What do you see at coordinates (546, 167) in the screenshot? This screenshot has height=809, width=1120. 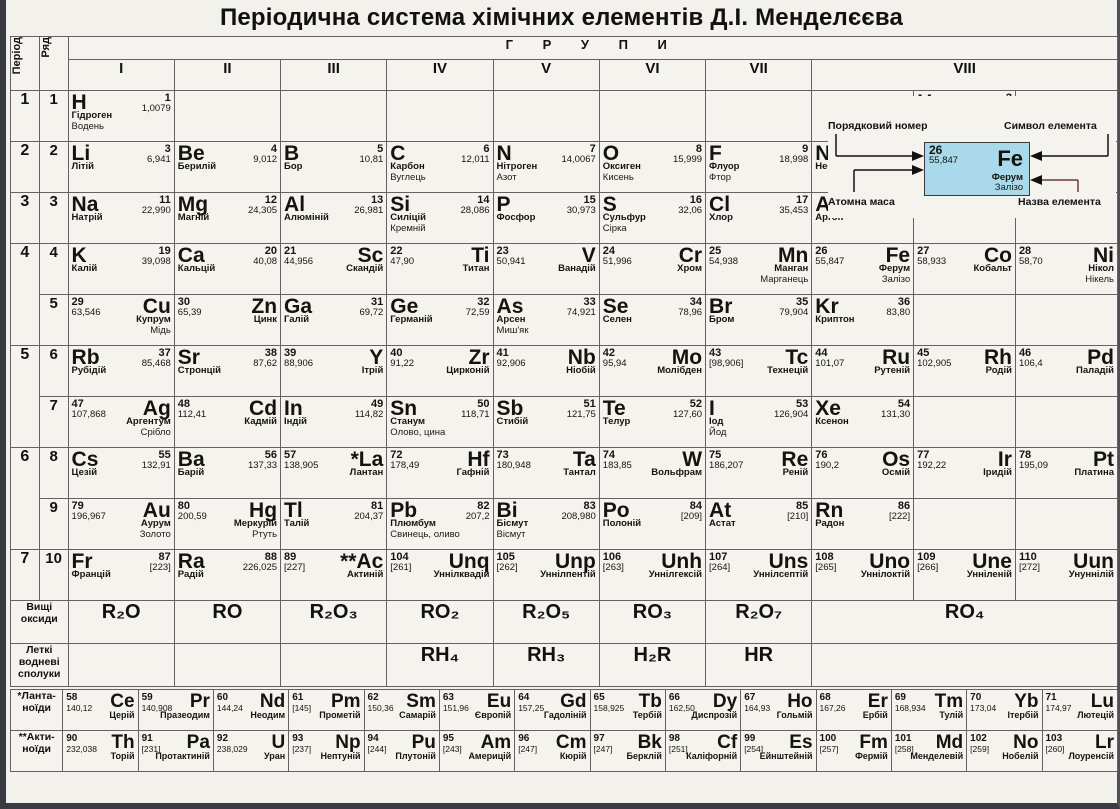 I see `element-cell: N 7 14,0067 Нітроген Азот` at bounding box center [546, 167].